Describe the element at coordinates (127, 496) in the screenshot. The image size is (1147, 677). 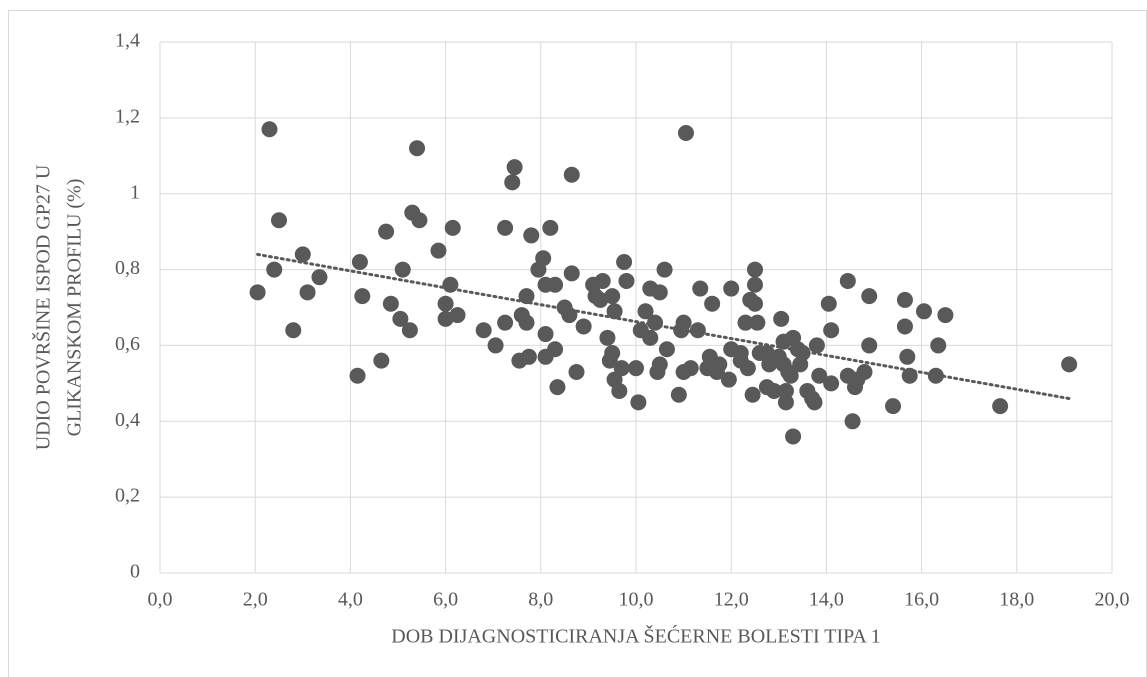
I see `y-tick-label: 0,2` at that location.